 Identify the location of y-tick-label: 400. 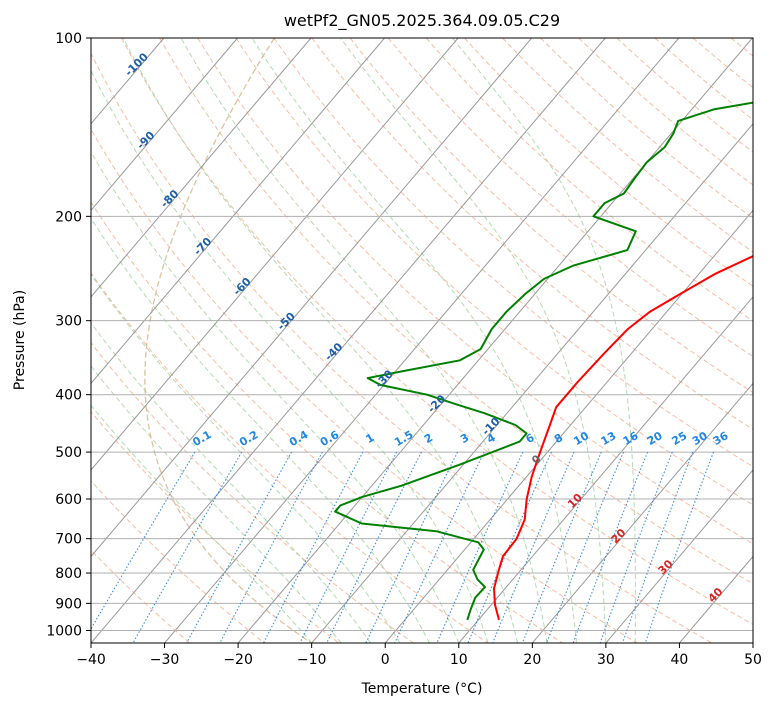
(68, 396).